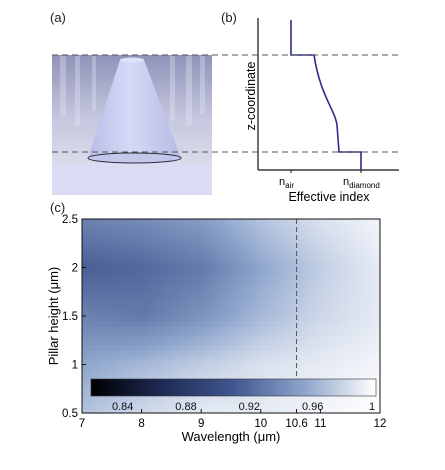  Describe the element at coordinates (372, 407) in the screenshot. I see `colorbar-tick-label: 1` at that location.